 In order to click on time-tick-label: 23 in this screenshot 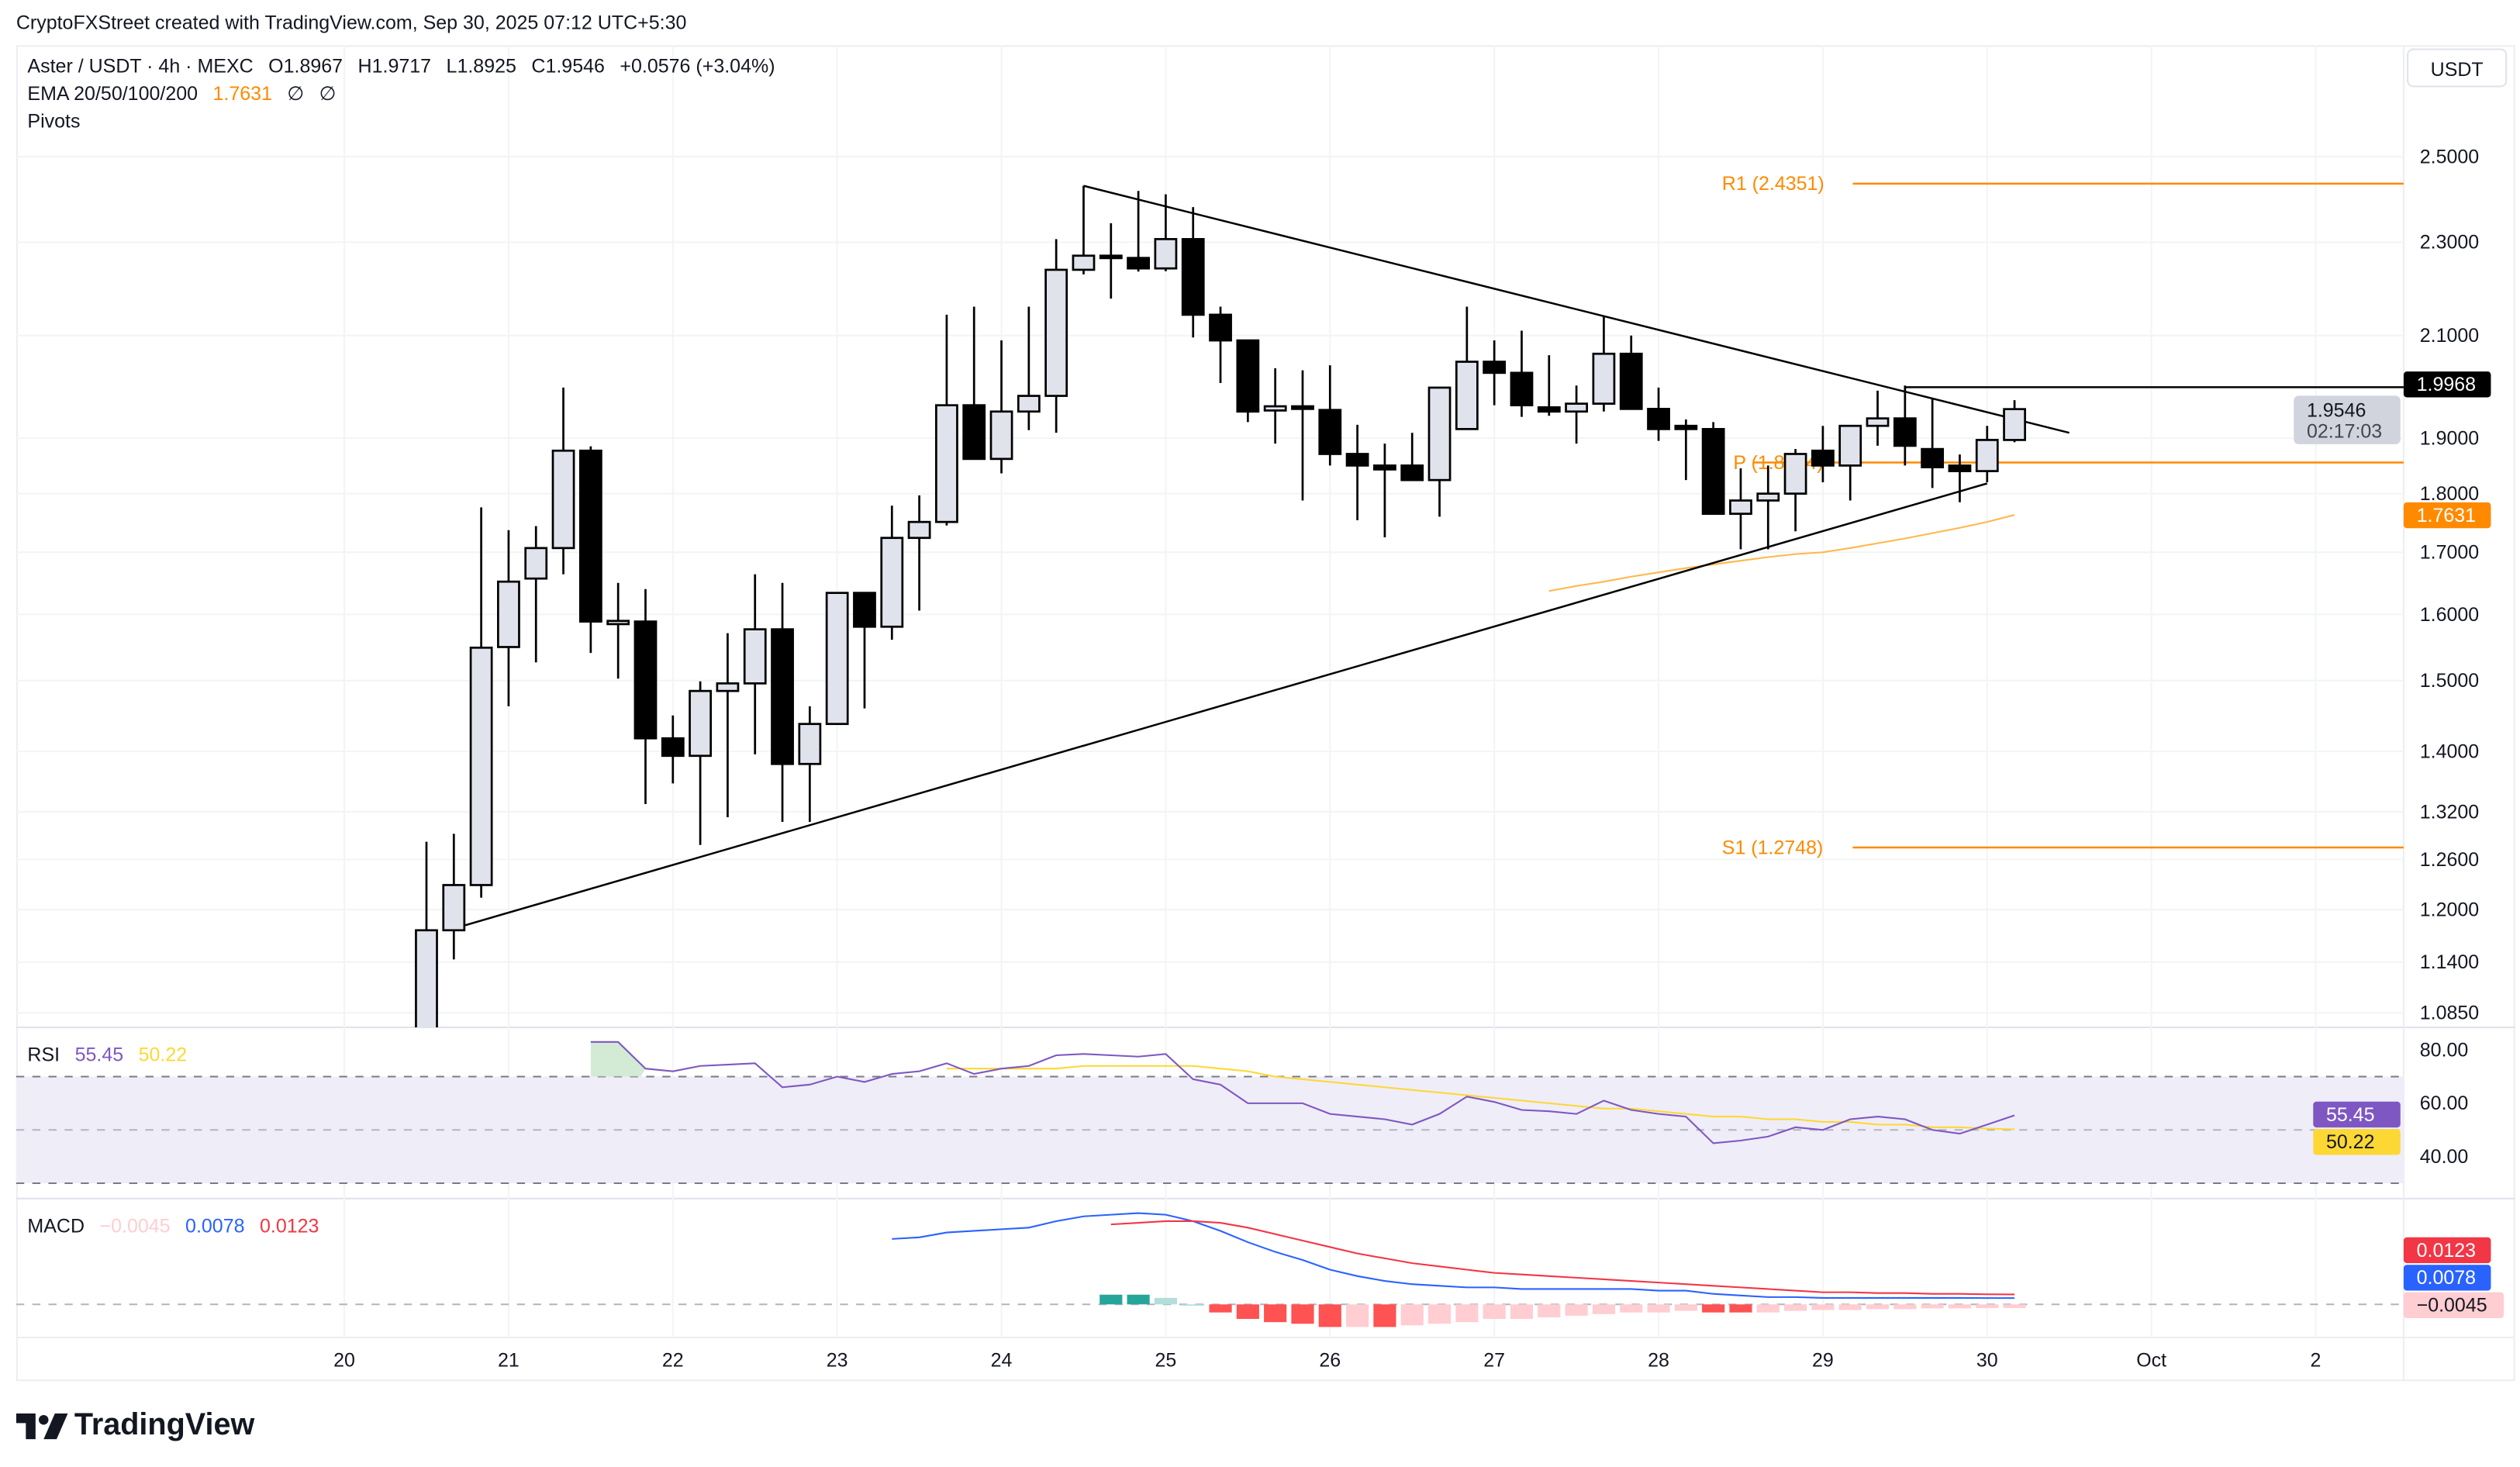, I will do `click(837, 1360)`.